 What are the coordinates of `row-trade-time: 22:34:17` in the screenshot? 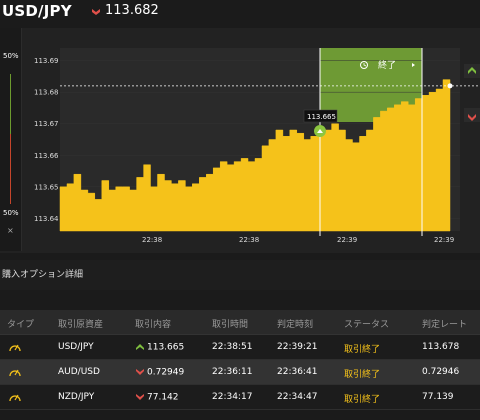 It's located at (232, 397).